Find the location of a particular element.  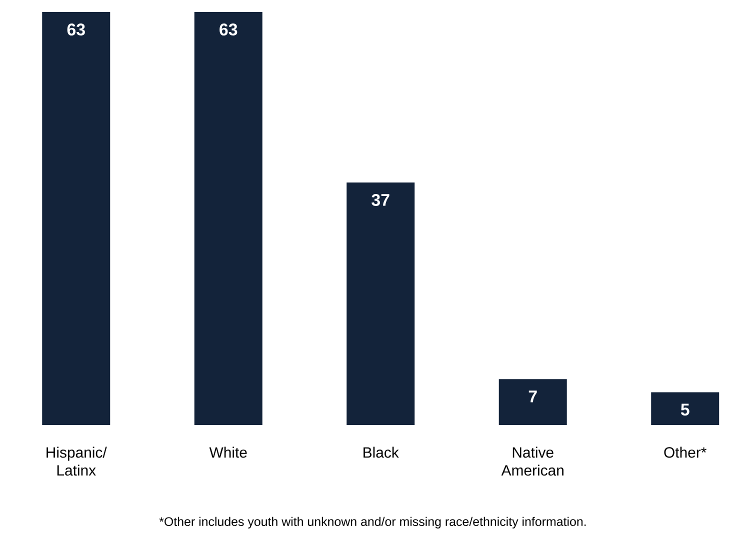

x-tick-label: White is located at coordinates (228, 452).